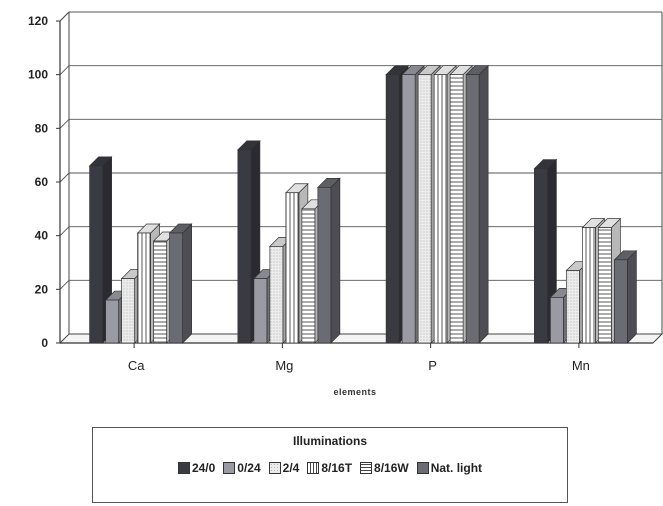  Describe the element at coordinates (581, 365) in the screenshot. I see `x-category-label: Mn` at that location.